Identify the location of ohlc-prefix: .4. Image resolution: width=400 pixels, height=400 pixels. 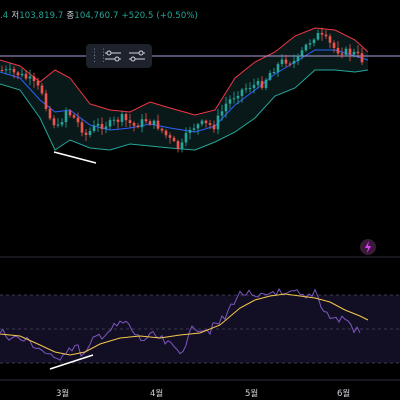
(4, 16).